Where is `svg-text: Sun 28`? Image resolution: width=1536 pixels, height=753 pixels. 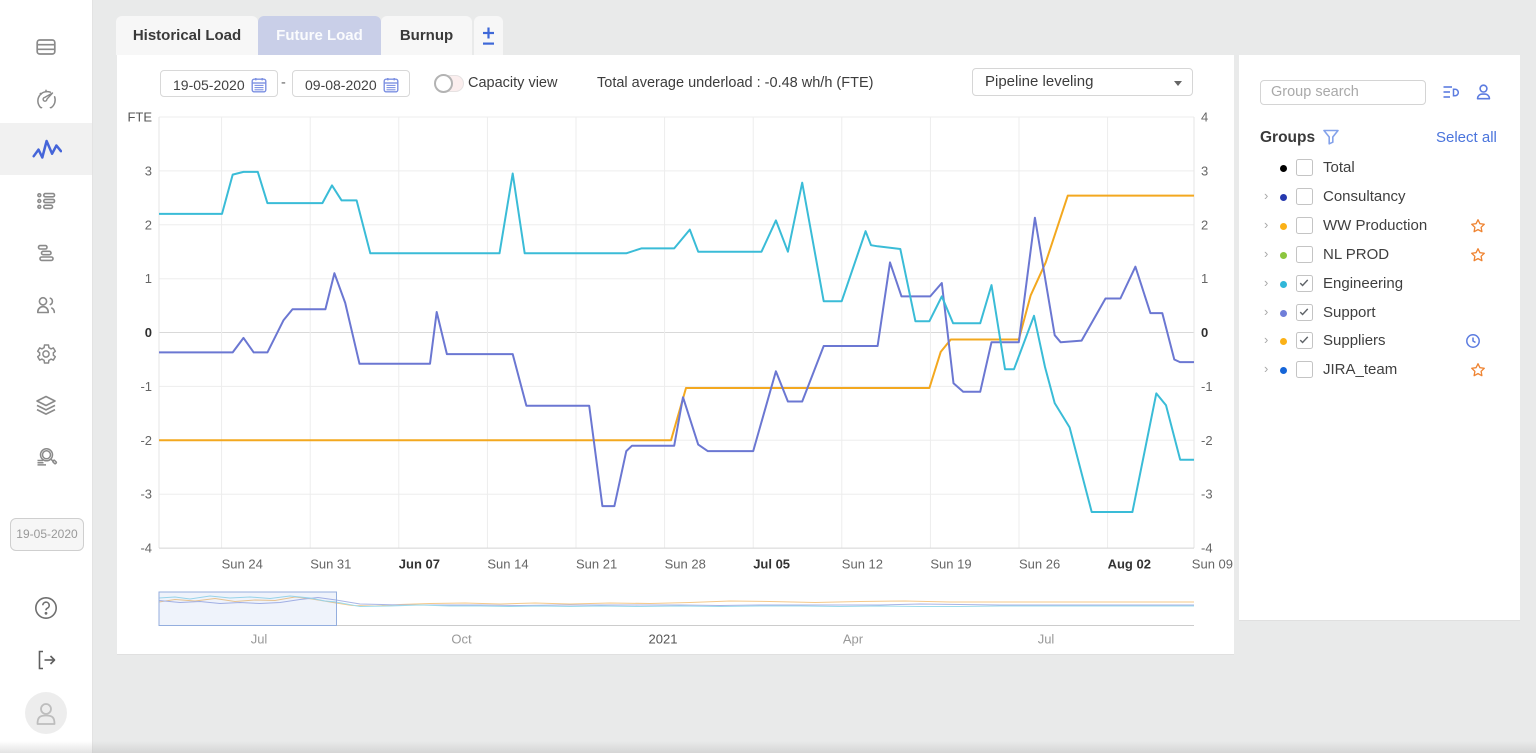 svg-text: Sun 28 is located at coordinates (685, 564).